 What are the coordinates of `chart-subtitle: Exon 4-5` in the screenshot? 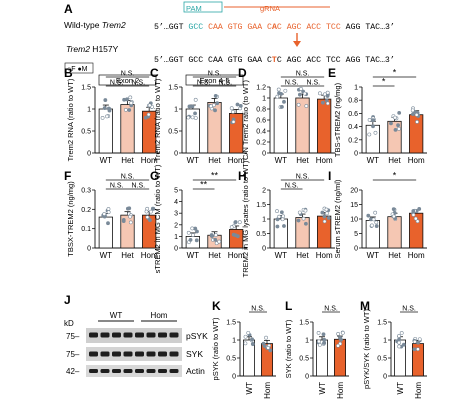 It's located at (214, 80).